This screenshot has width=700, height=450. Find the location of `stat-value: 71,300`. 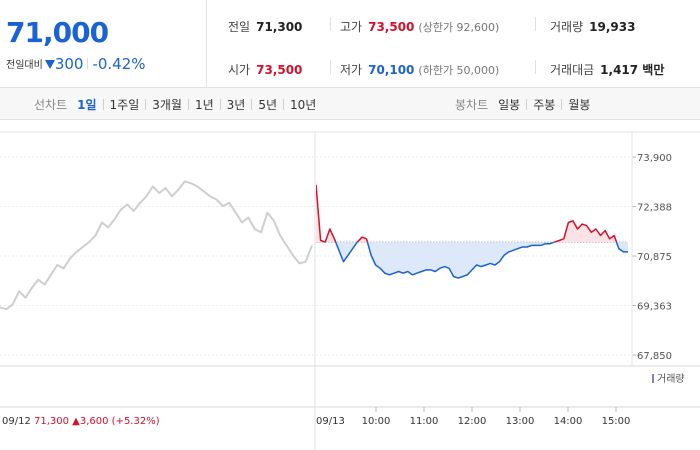

stat-value: 71,300 is located at coordinates (279, 27).